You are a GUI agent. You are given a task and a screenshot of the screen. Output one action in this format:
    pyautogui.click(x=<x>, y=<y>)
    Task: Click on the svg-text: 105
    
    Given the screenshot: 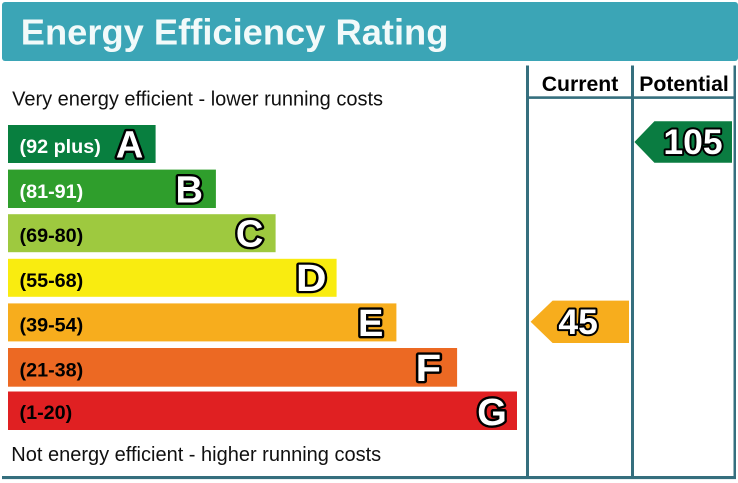 What is the action you would take?
    pyautogui.click(x=692, y=142)
    